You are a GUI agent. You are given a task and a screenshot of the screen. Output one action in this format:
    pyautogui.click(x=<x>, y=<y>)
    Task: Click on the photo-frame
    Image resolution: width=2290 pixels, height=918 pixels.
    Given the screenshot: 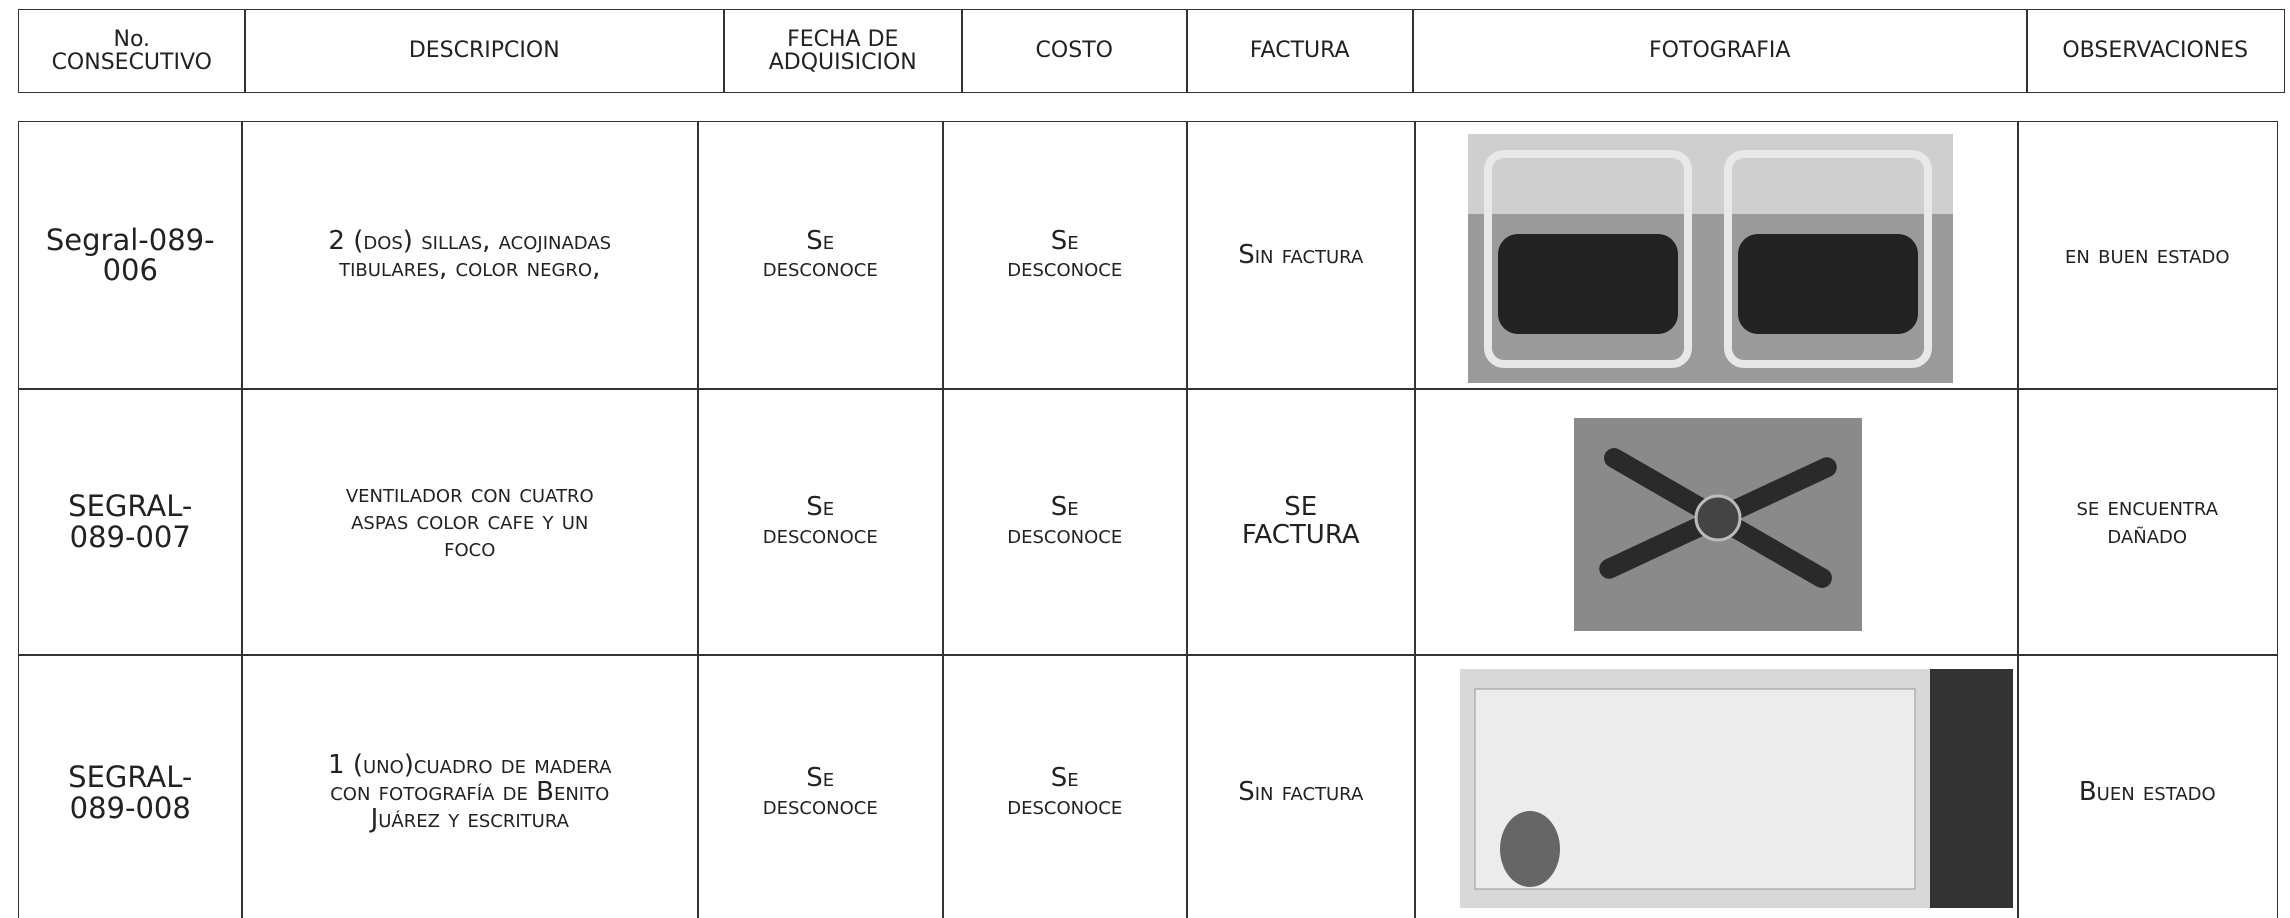 What is the action you would take?
    pyautogui.click(x=1736, y=788)
    